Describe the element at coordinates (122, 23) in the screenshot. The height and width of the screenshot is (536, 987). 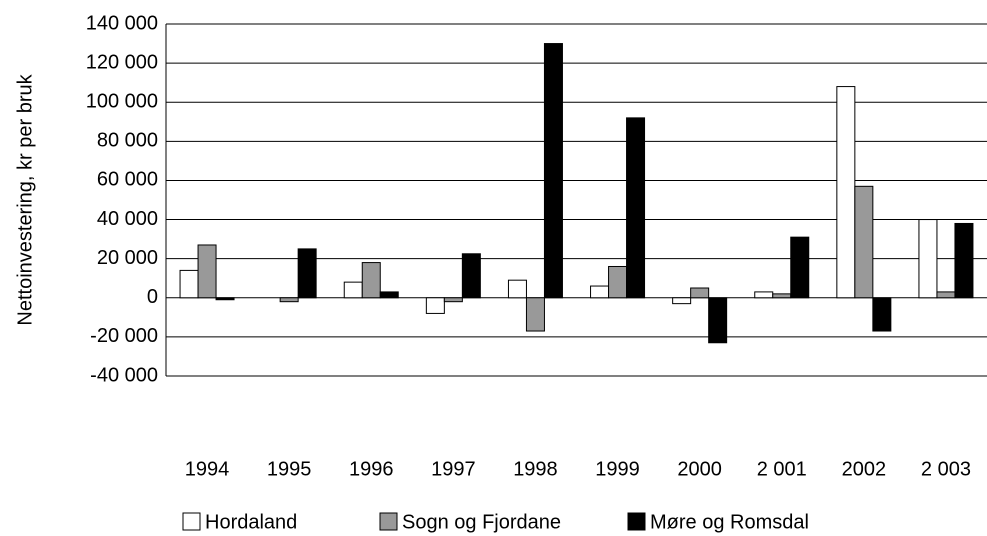
I see `y-tick-label: 140 000` at that location.